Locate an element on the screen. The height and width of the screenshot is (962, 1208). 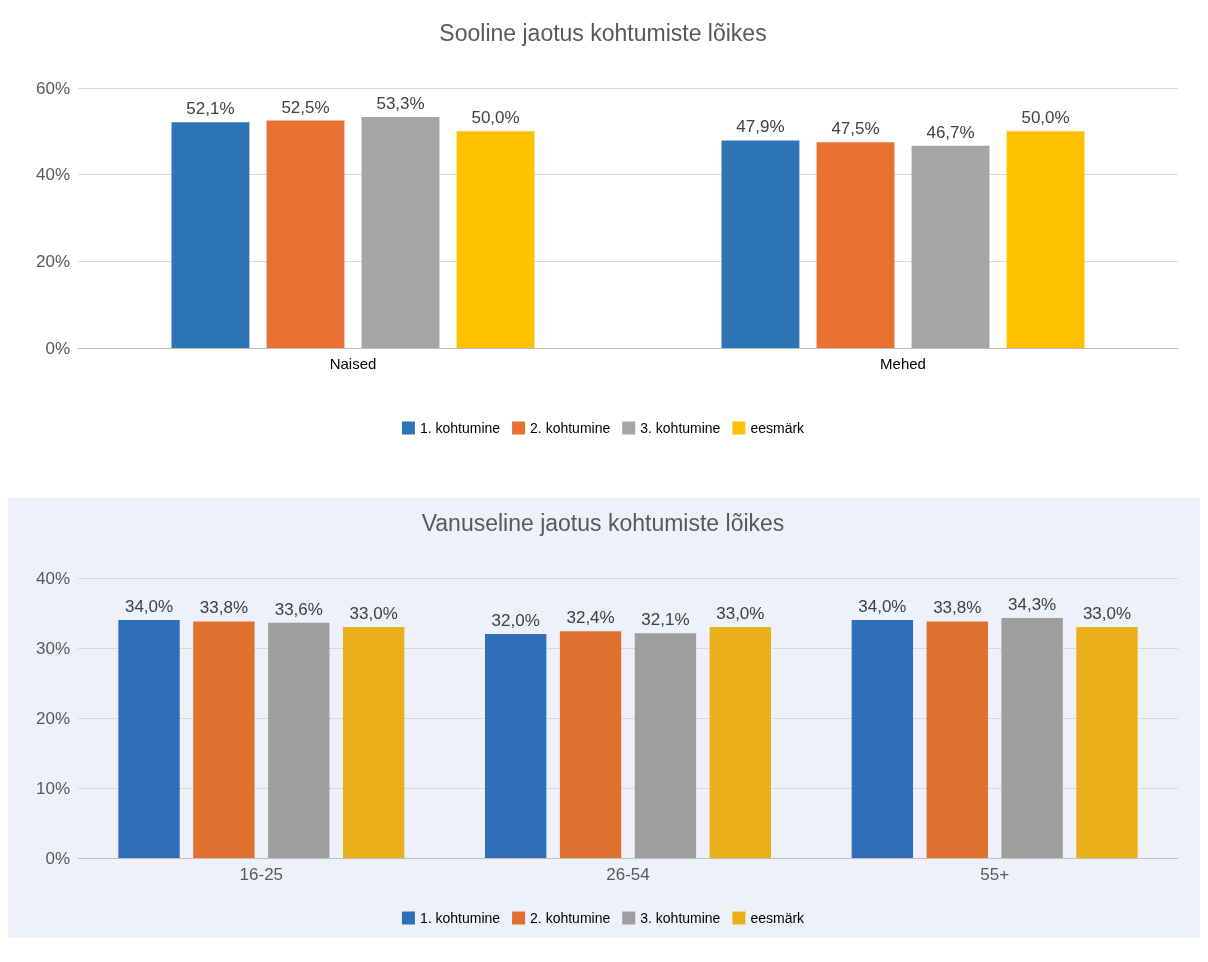
data-label: 52,1% is located at coordinates (210, 109).